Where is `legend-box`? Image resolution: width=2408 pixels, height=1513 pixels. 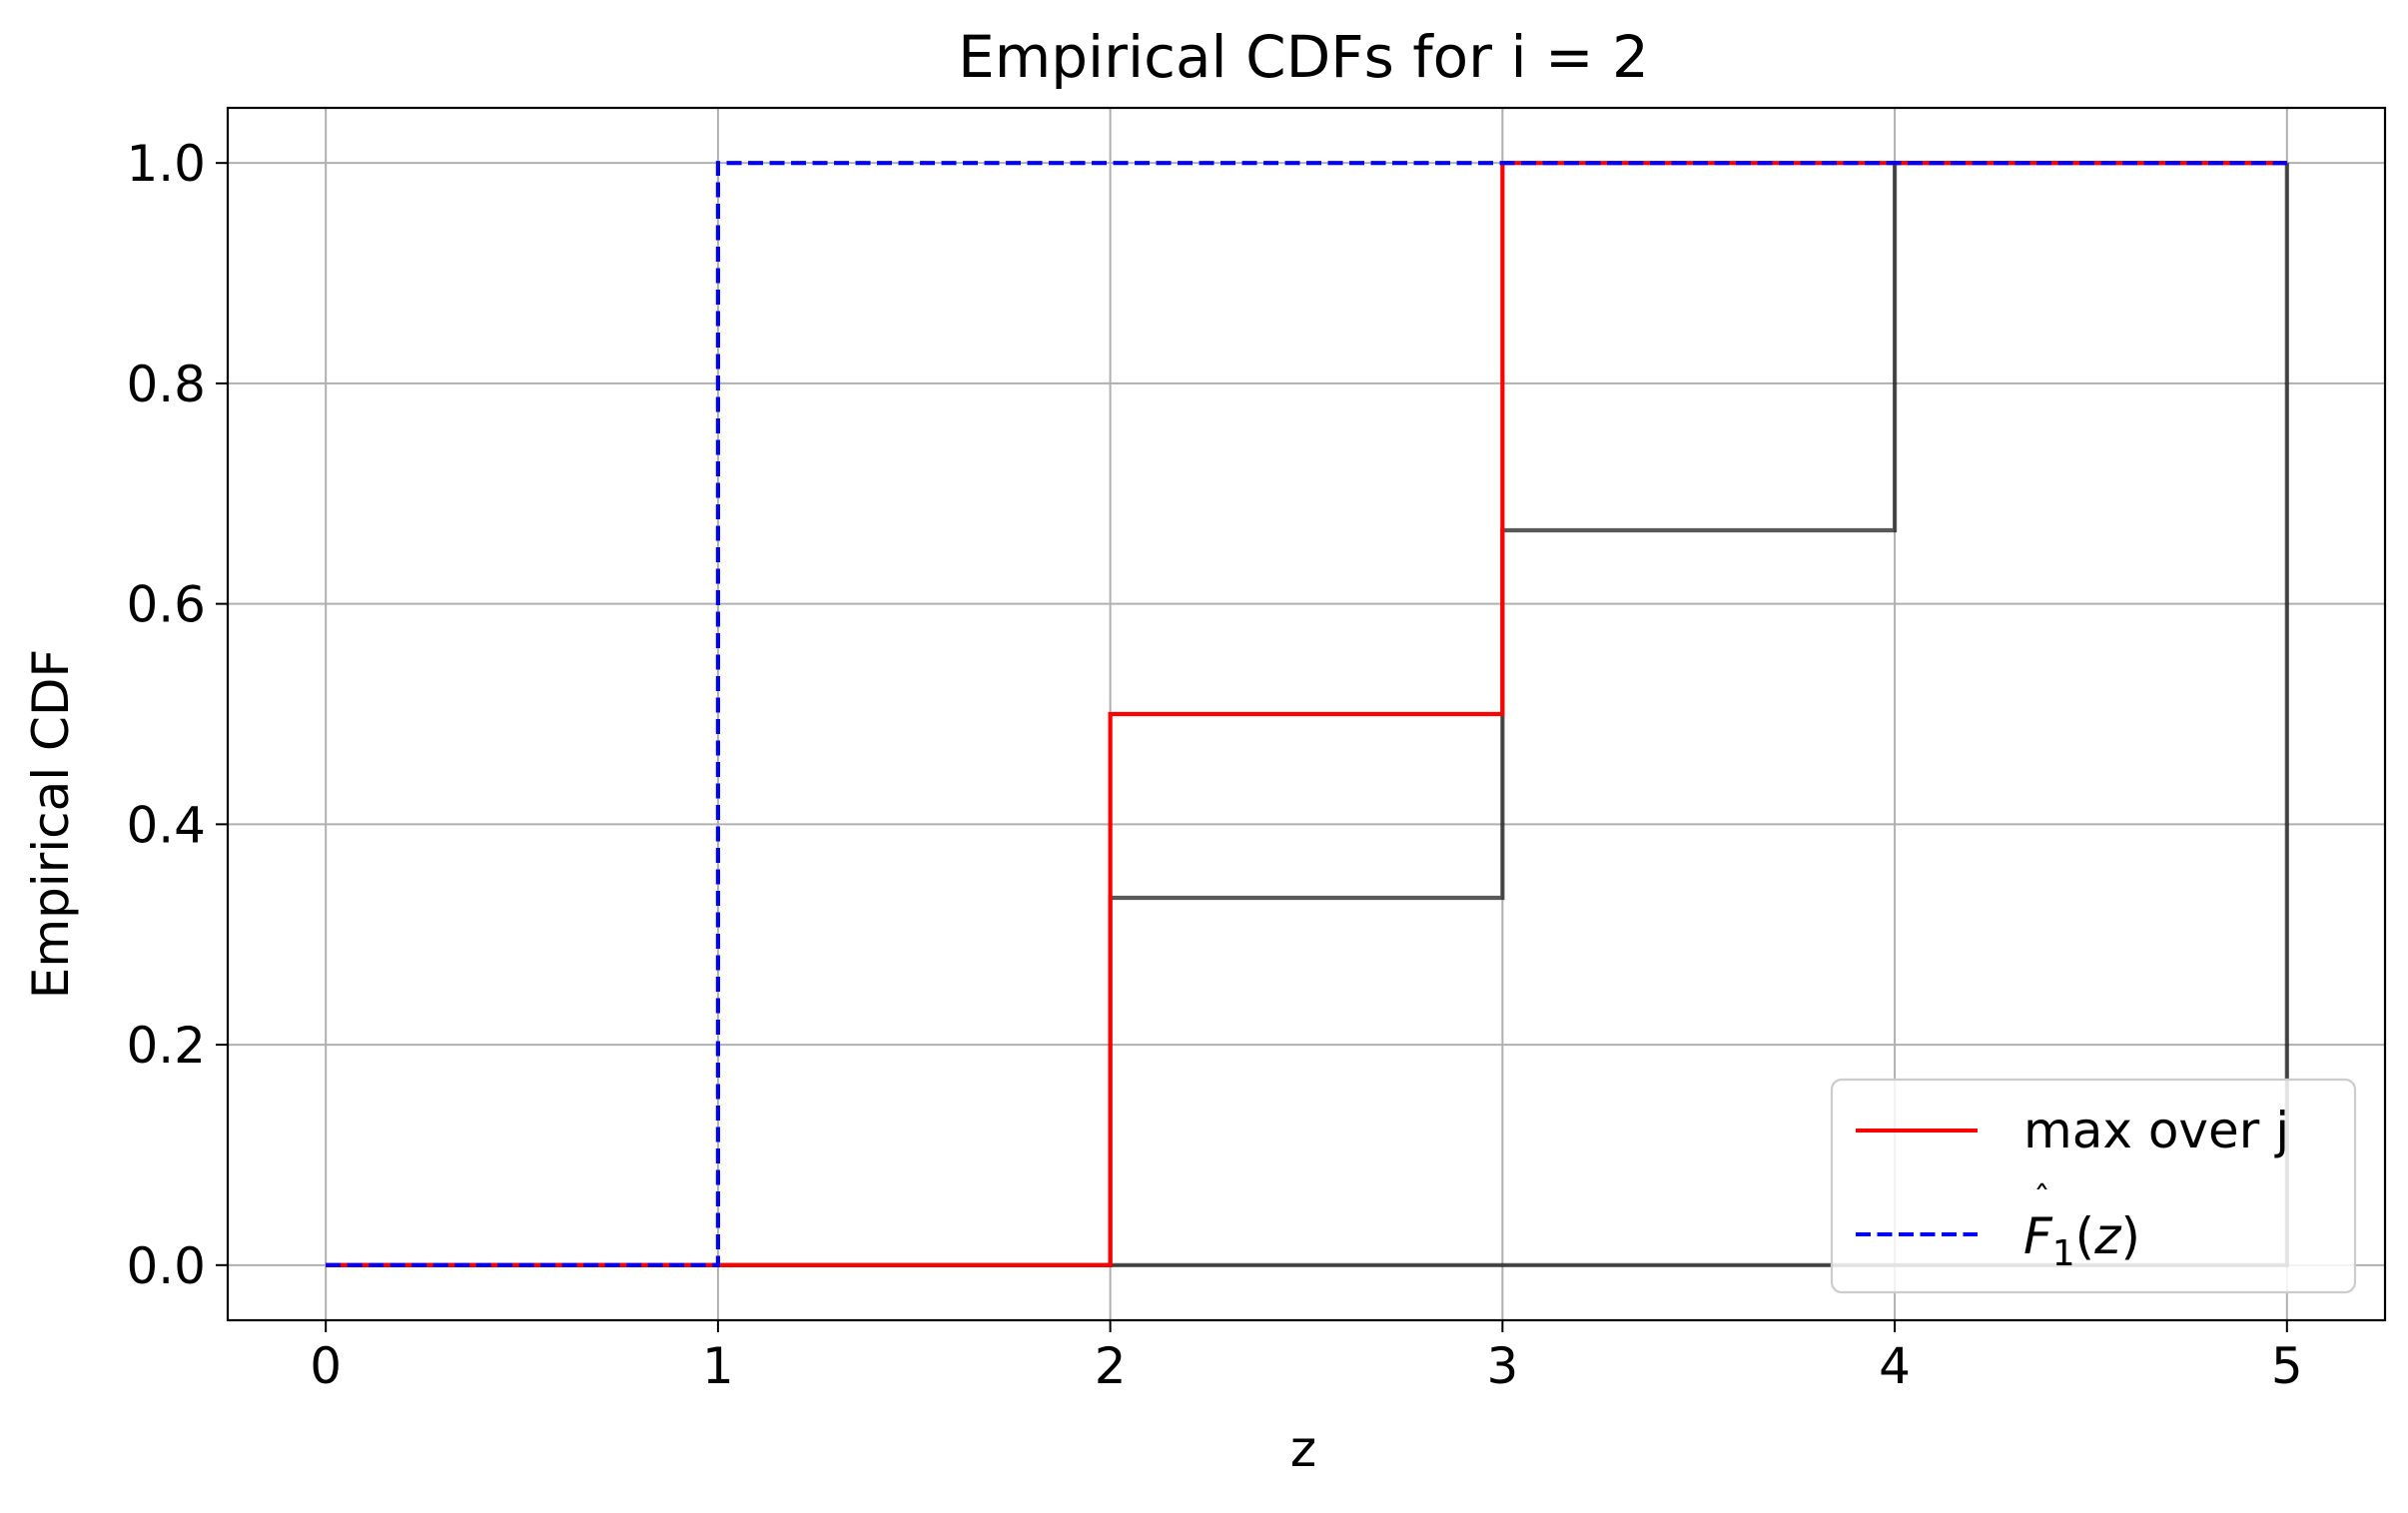
legend-box is located at coordinates (2093, 1186).